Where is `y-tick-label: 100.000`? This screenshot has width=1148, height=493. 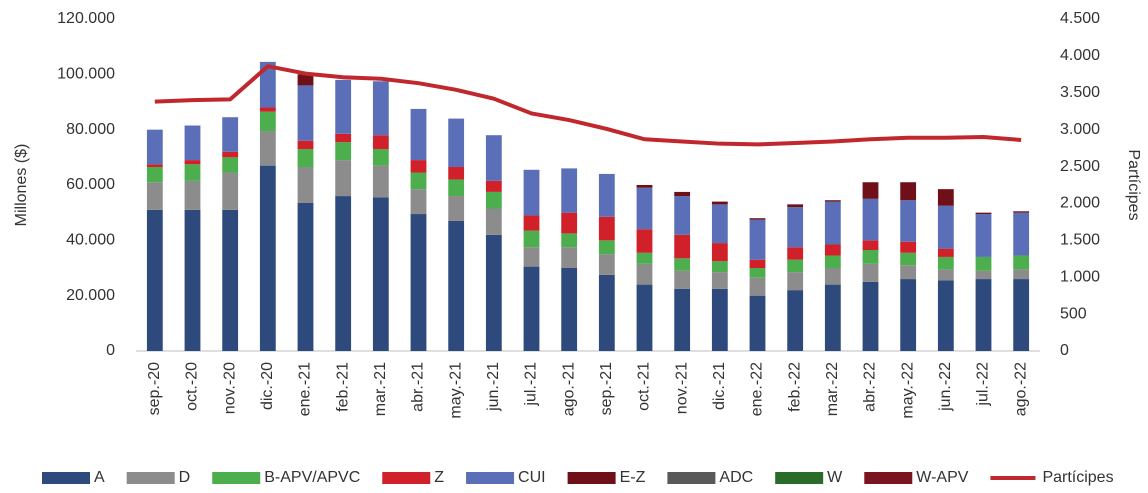 y-tick-label: 100.000 is located at coordinates (86, 74).